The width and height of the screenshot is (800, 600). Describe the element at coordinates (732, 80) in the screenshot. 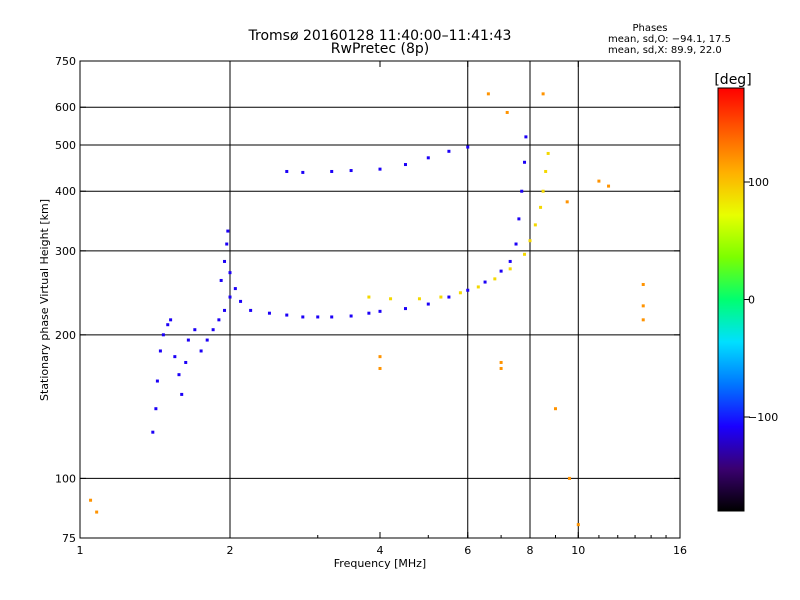

I see `colorbar-label: [deg]` at that location.